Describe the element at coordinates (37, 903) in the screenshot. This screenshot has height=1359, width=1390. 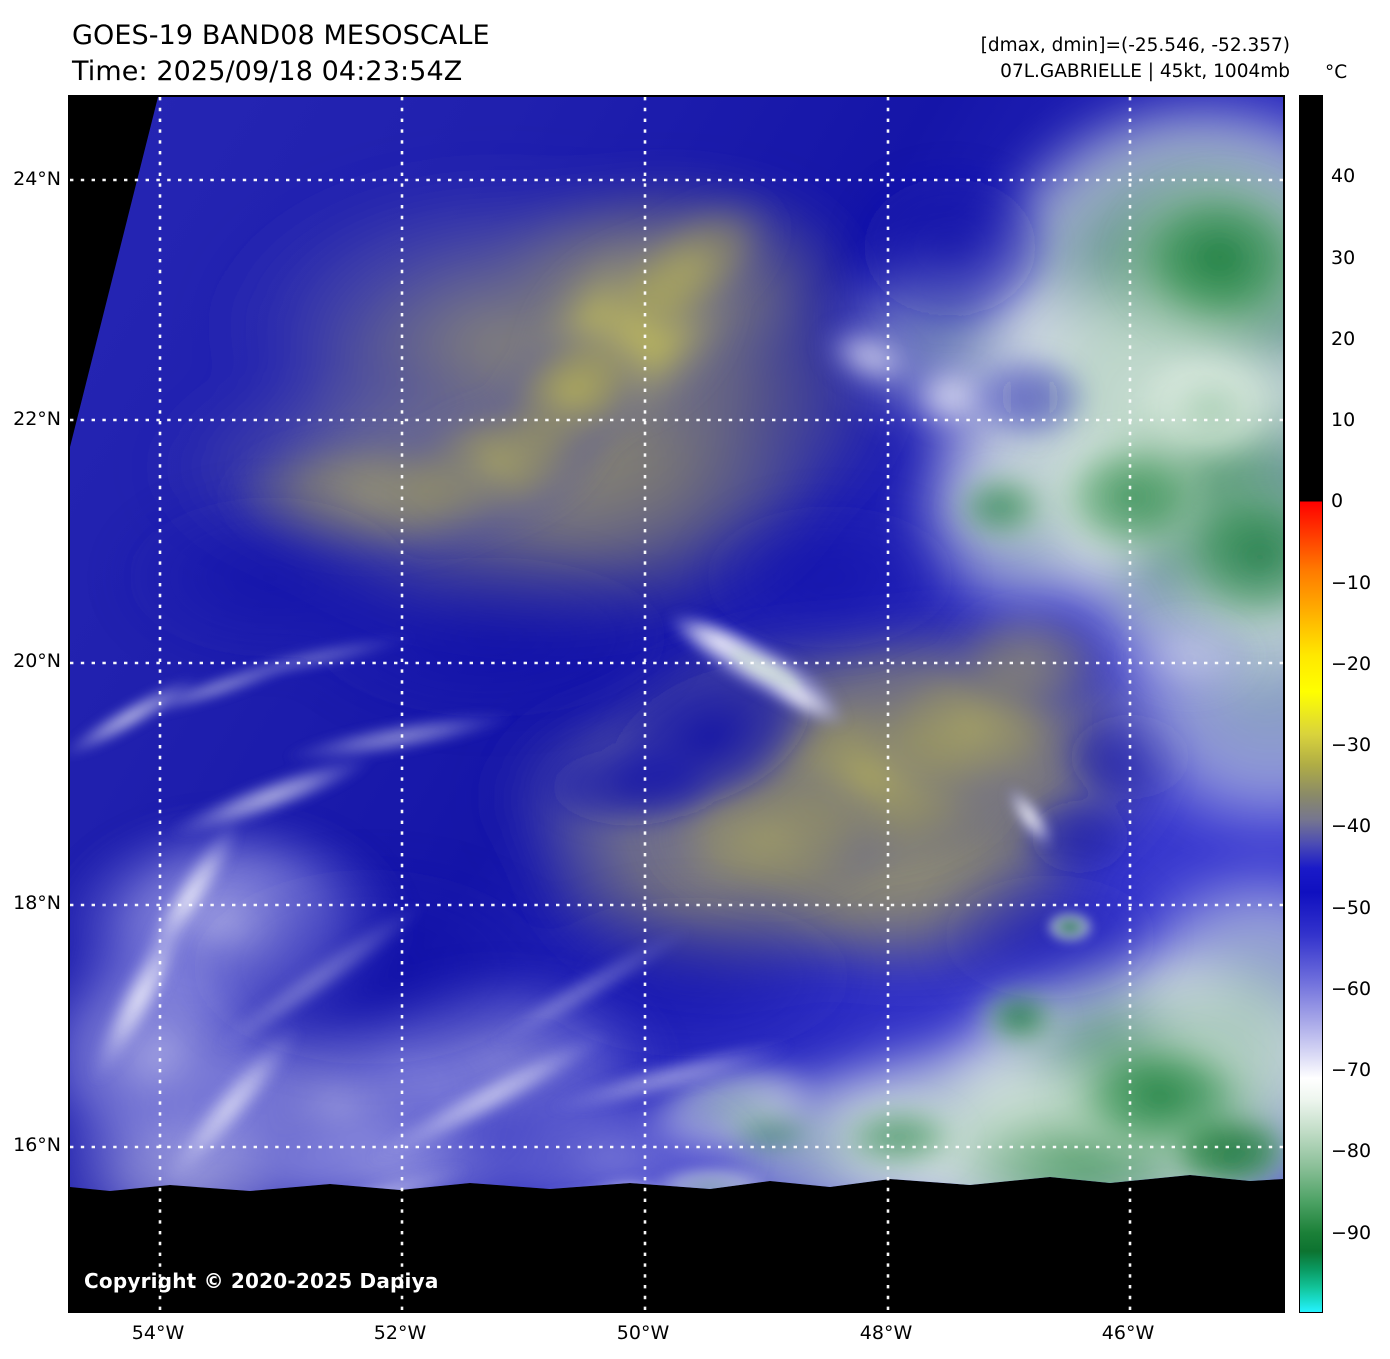
I see `lat-tick-18n: 18°N` at that location.